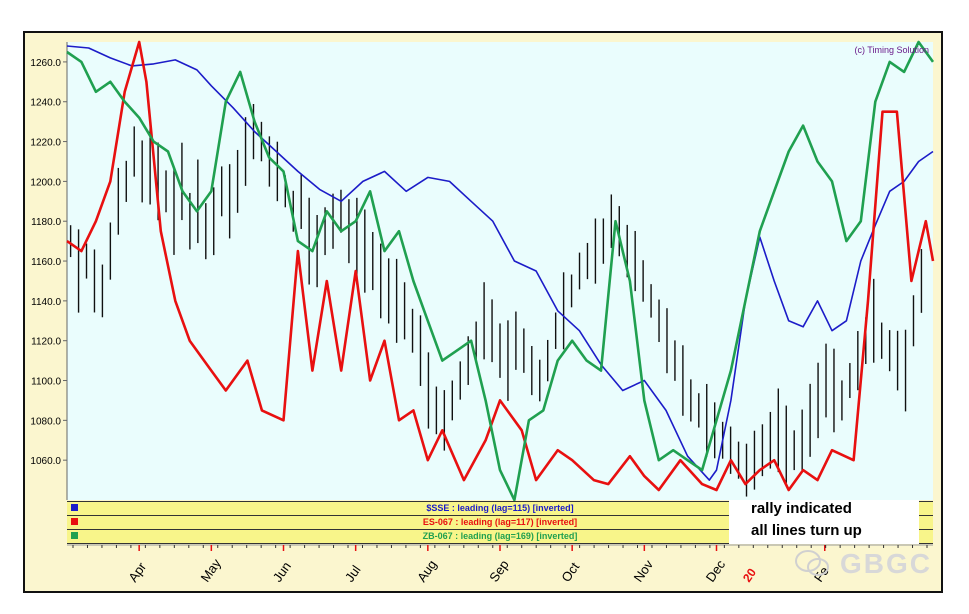 The image size is (969, 614). I want to click on y-tick-label: 1160.0, so click(46, 262).